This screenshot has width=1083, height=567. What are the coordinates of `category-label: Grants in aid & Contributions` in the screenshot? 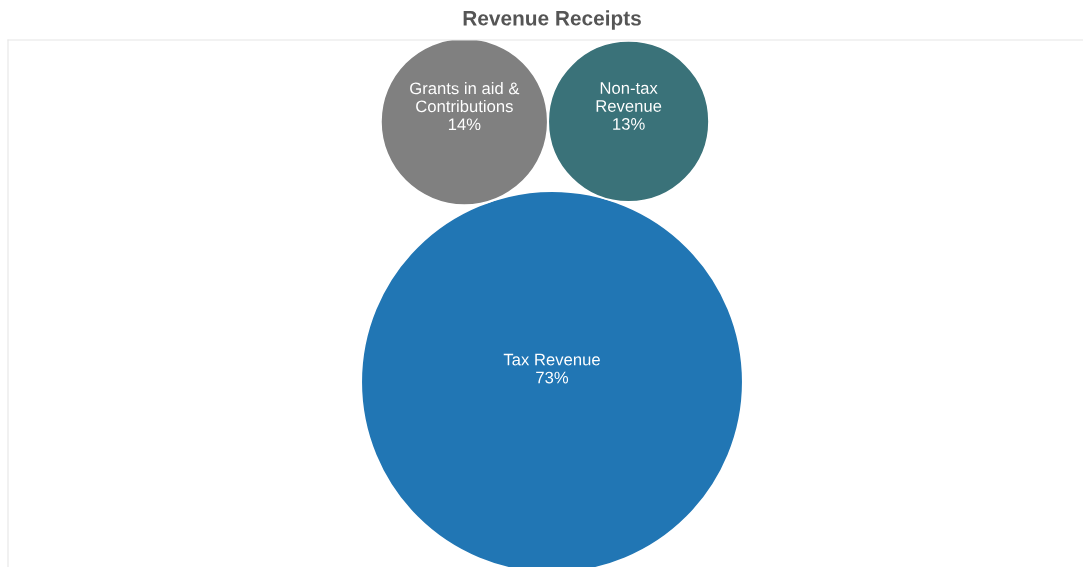 It's located at (465, 97).